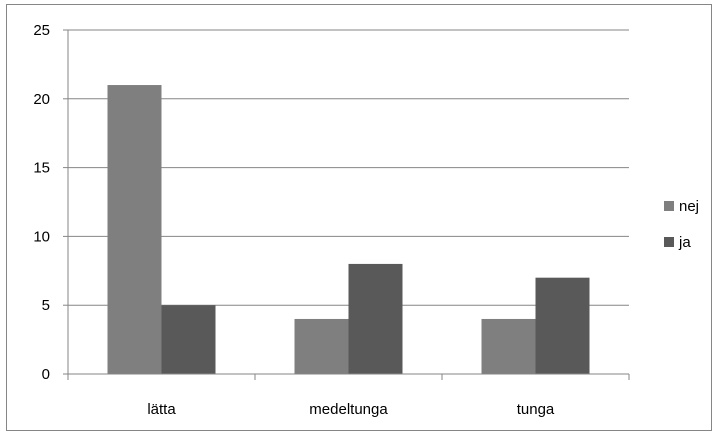 Image resolution: width=720 pixels, height=437 pixels. What do you see at coordinates (348, 409) in the screenshot?
I see `x-tick-label: medeltunga` at bounding box center [348, 409].